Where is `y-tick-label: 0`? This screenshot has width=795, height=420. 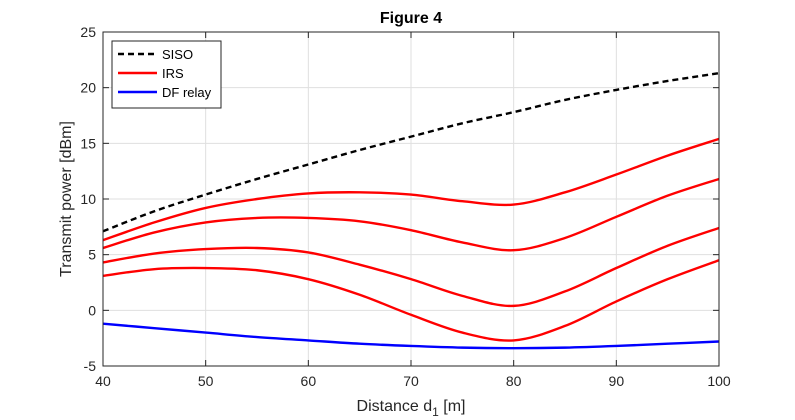 y-tick-label: 0 is located at coordinates (92, 310).